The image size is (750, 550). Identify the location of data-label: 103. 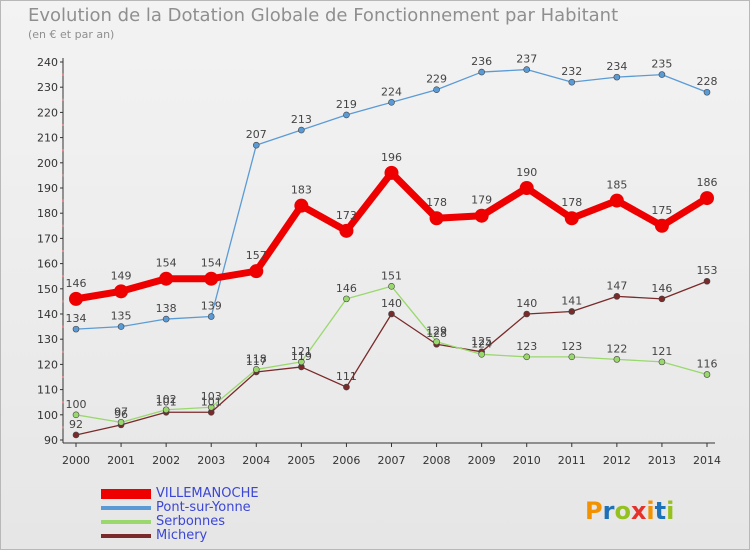
(211, 396).